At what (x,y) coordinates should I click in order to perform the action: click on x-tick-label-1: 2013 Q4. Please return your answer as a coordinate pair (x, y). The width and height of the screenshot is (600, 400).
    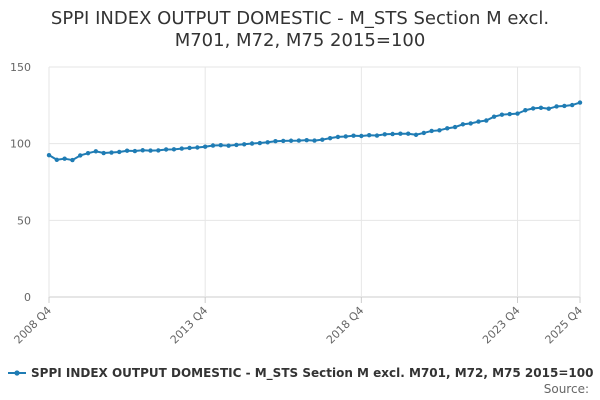
    Looking at the image, I should click on (189, 325).